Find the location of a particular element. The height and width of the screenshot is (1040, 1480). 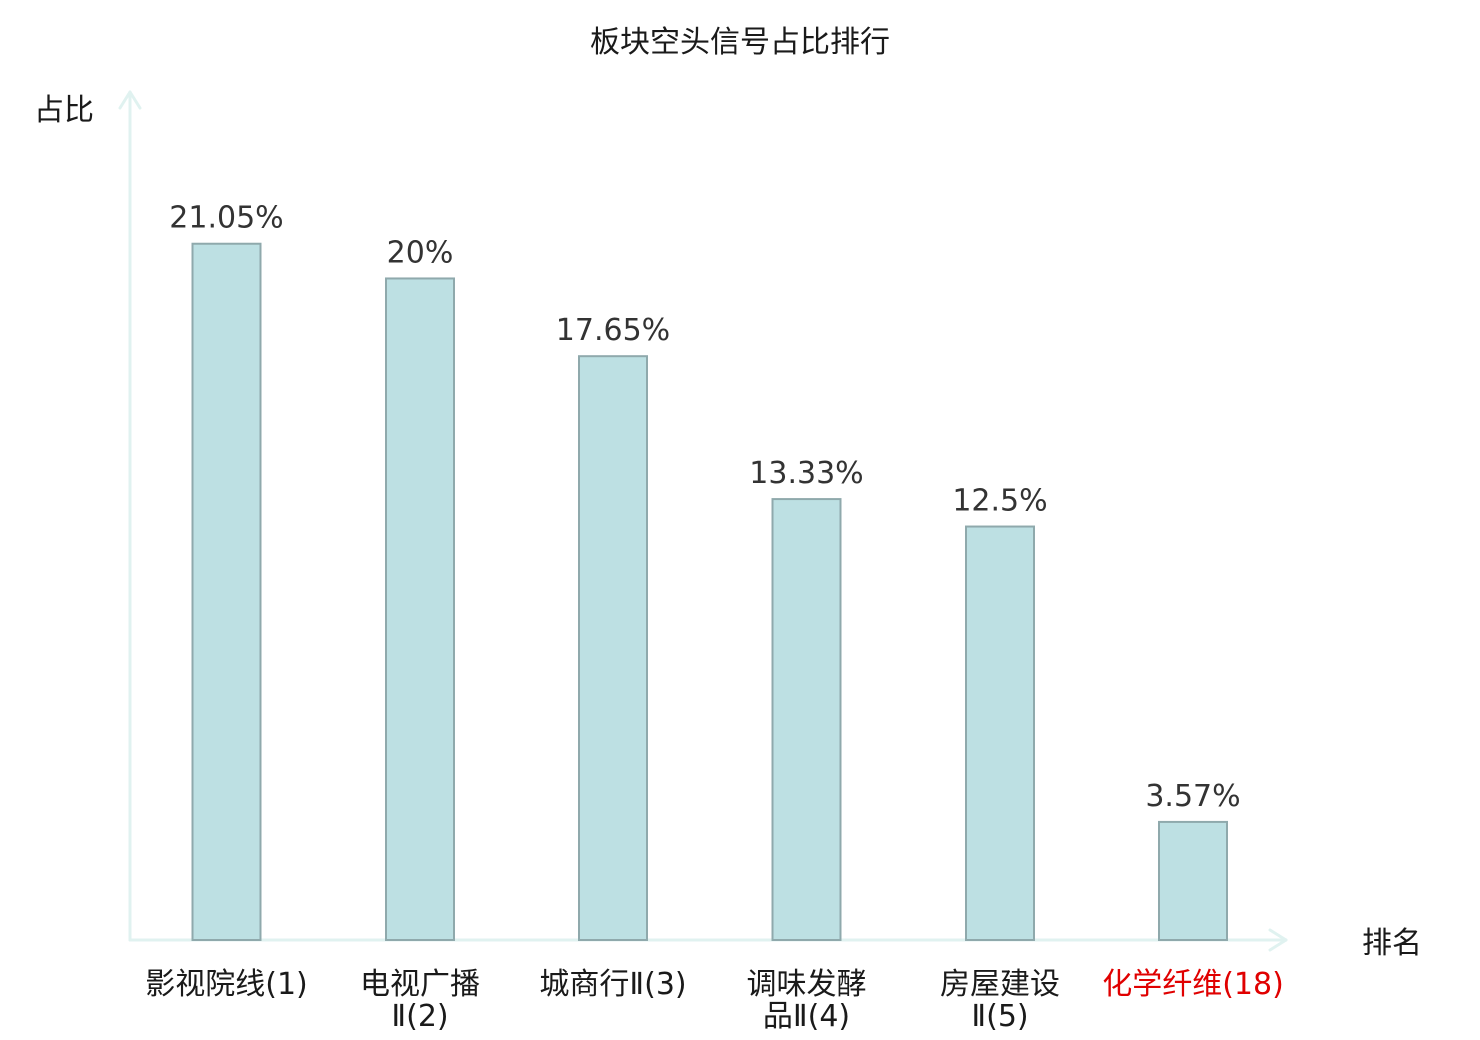

x-axis-label: 排名 is located at coordinates (1392, 943).